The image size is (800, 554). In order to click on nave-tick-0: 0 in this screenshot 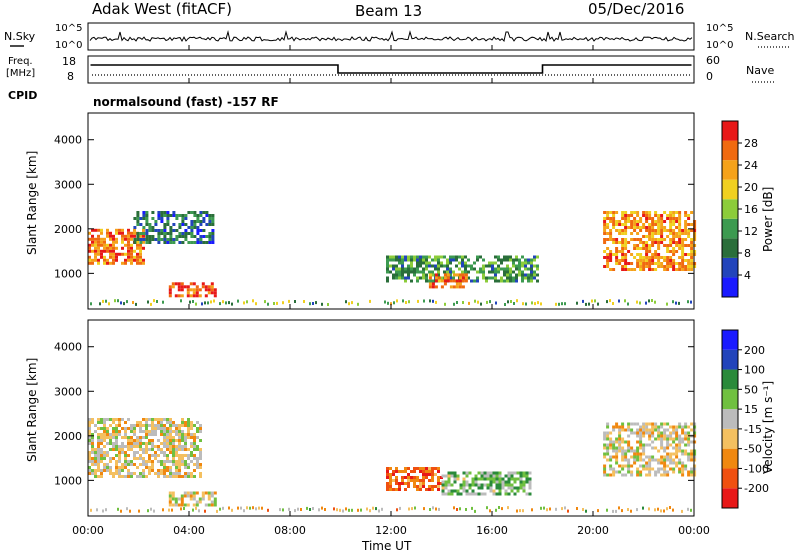, I will do `click(709, 76)`.